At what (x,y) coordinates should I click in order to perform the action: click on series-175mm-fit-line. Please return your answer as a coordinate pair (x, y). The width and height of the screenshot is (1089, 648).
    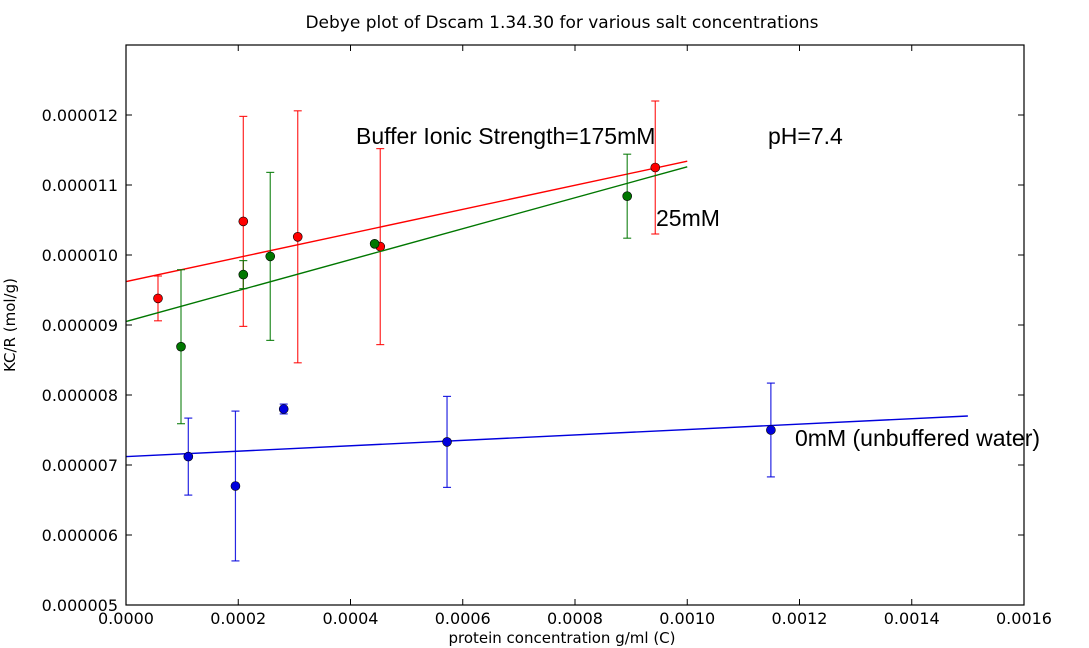
    Looking at the image, I should click on (406, 221).